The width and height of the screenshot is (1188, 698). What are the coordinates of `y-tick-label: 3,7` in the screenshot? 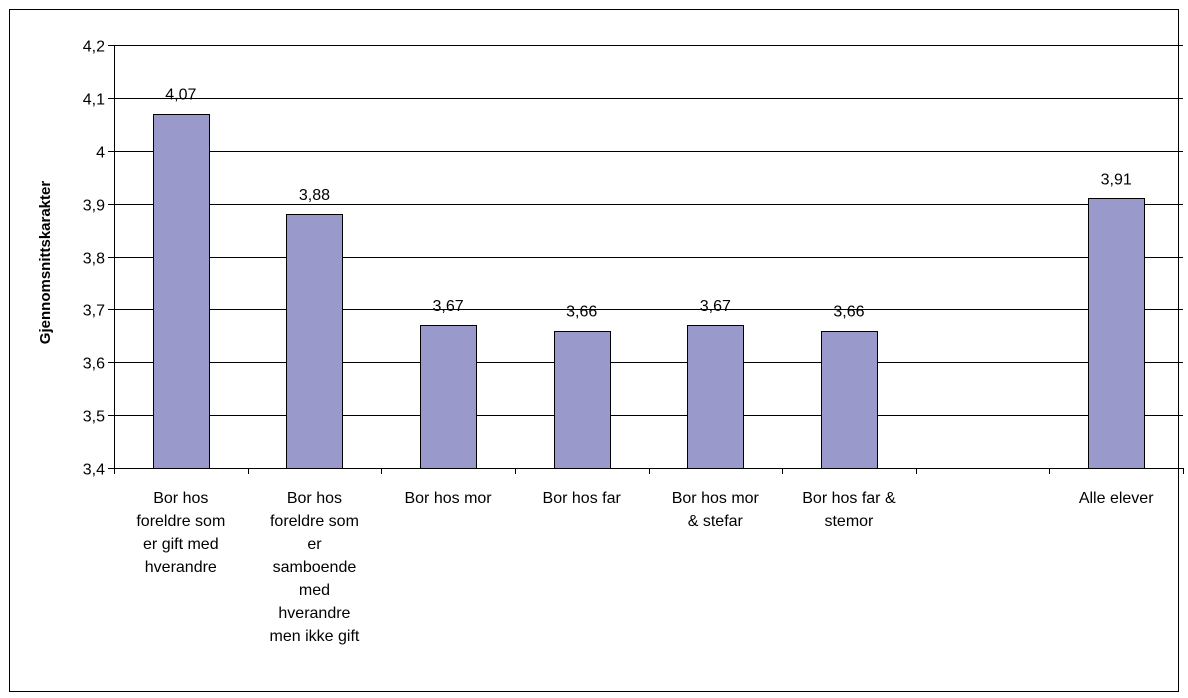 It's located at (94, 311).